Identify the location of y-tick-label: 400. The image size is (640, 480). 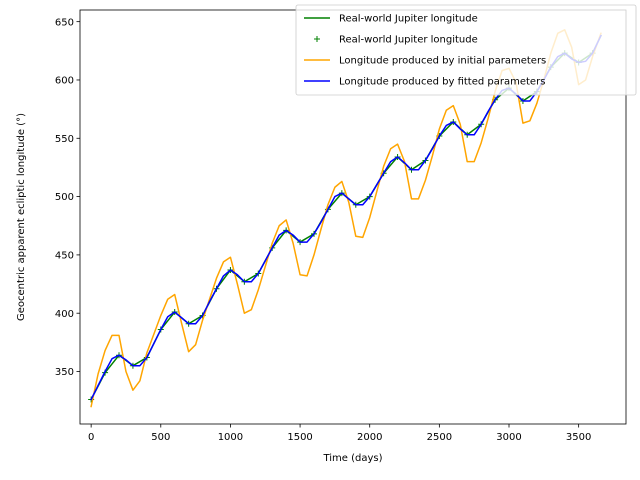
(64, 314).